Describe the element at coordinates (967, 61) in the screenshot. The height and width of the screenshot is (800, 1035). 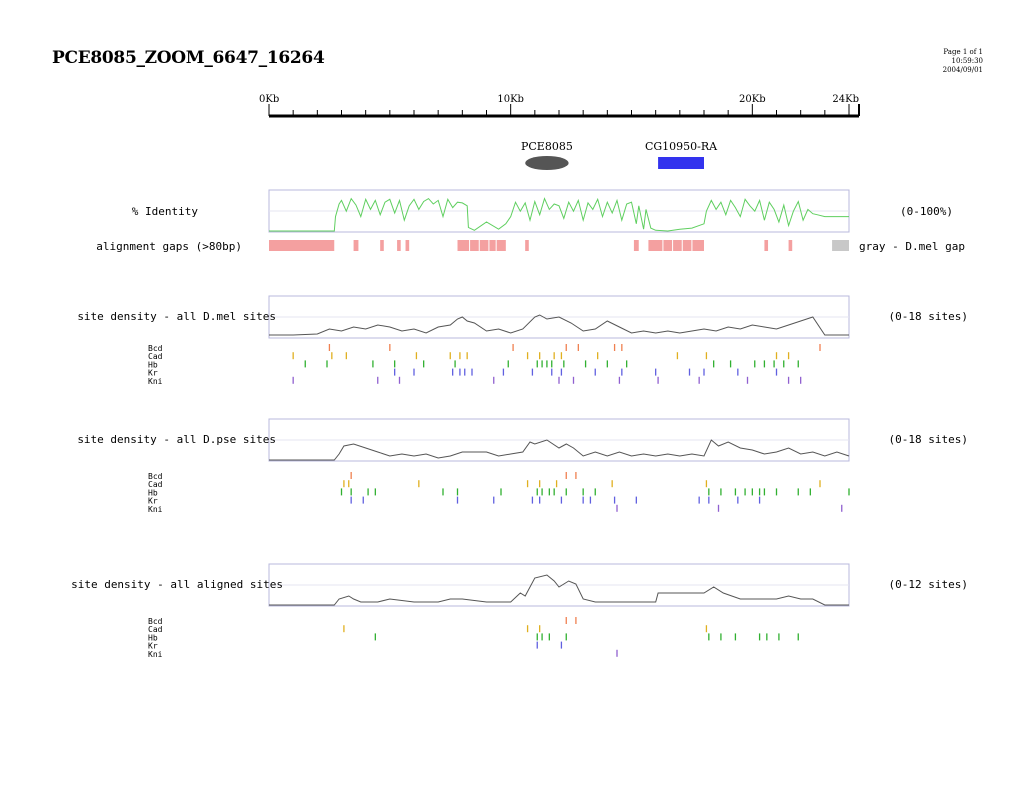
I see `print-time: 10:59:30` at that location.